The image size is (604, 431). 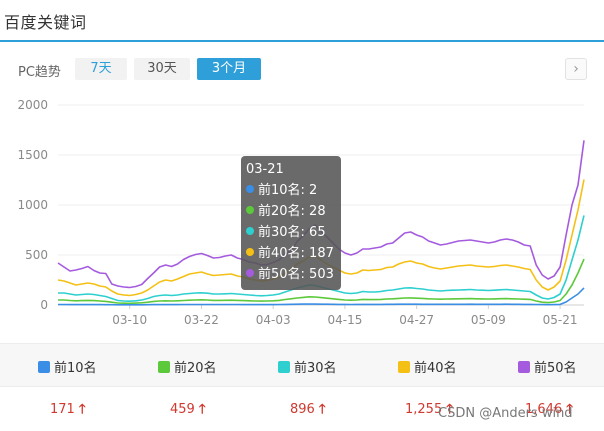 What do you see at coordinates (182, 409) in the screenshot?
I see `value-number: 459` at bounding box center [182, 409].